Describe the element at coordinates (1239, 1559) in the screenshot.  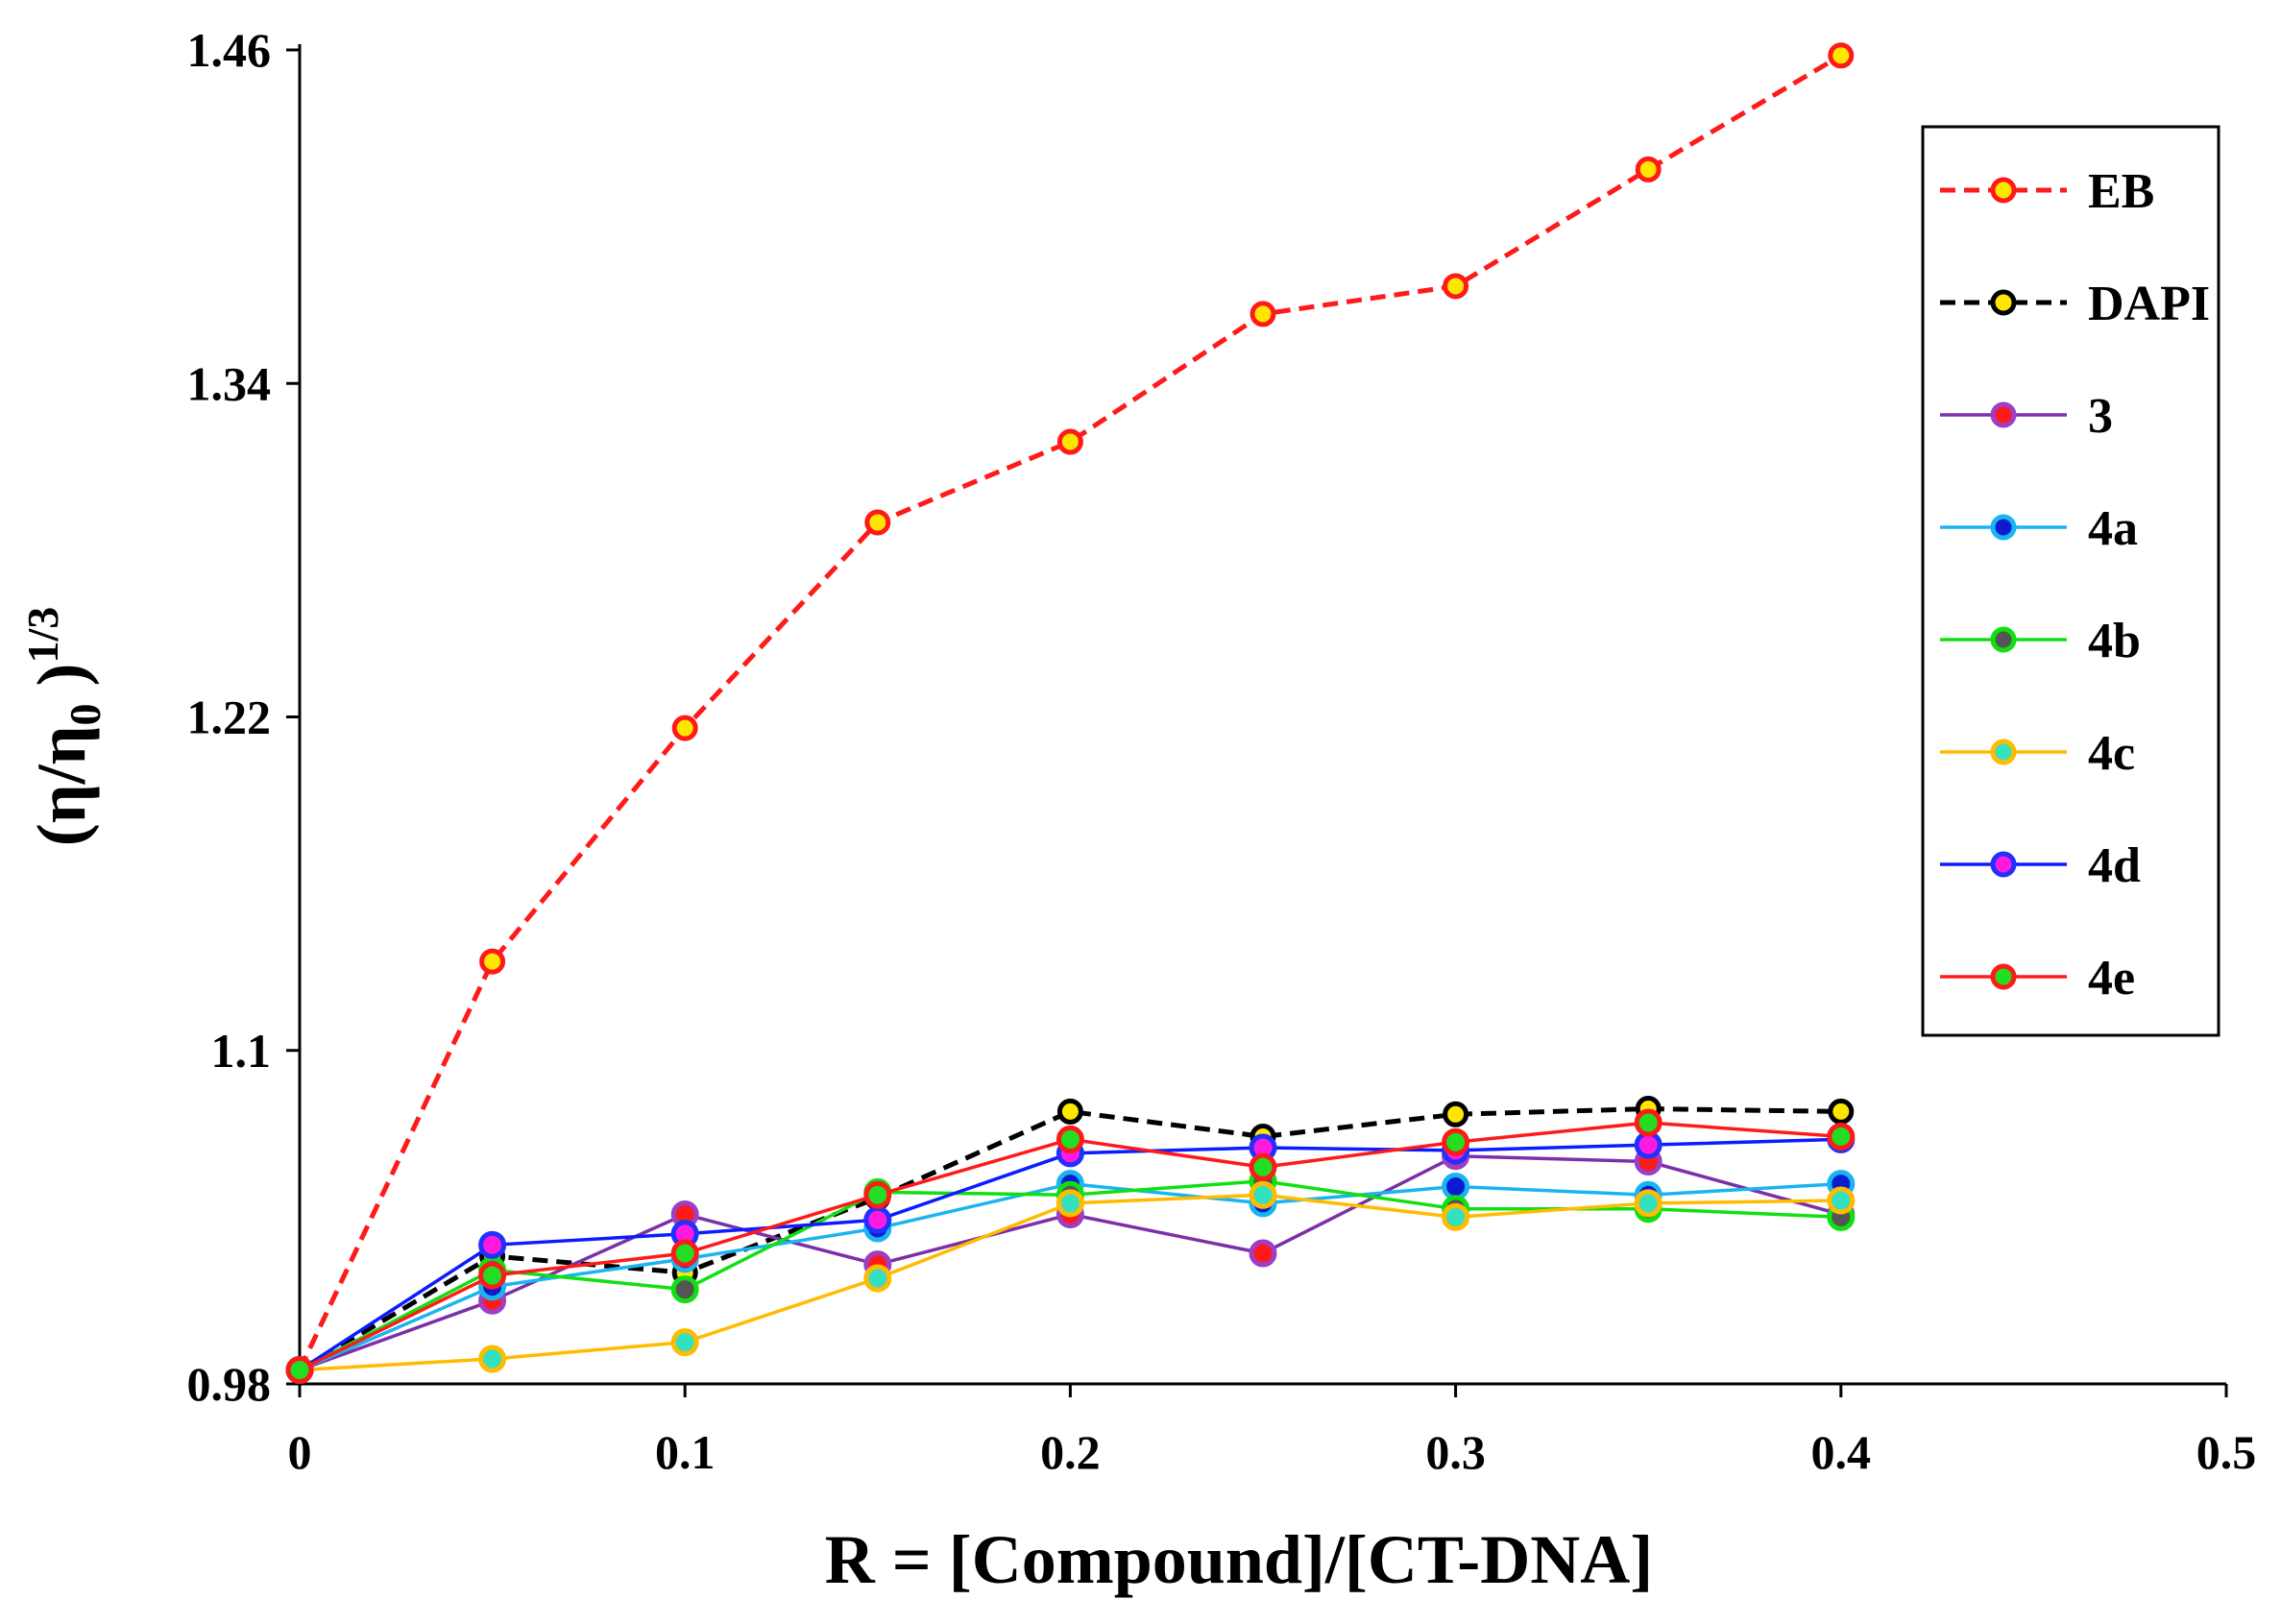
I see `x-axis-title: R = [Compound]/[CT-DNA]` at that location.